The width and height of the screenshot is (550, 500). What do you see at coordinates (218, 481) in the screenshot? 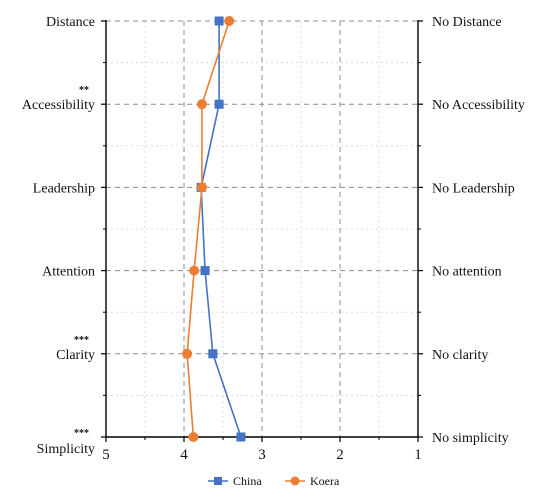
I see `legend-marker-square` at bounding box center [218, 481].